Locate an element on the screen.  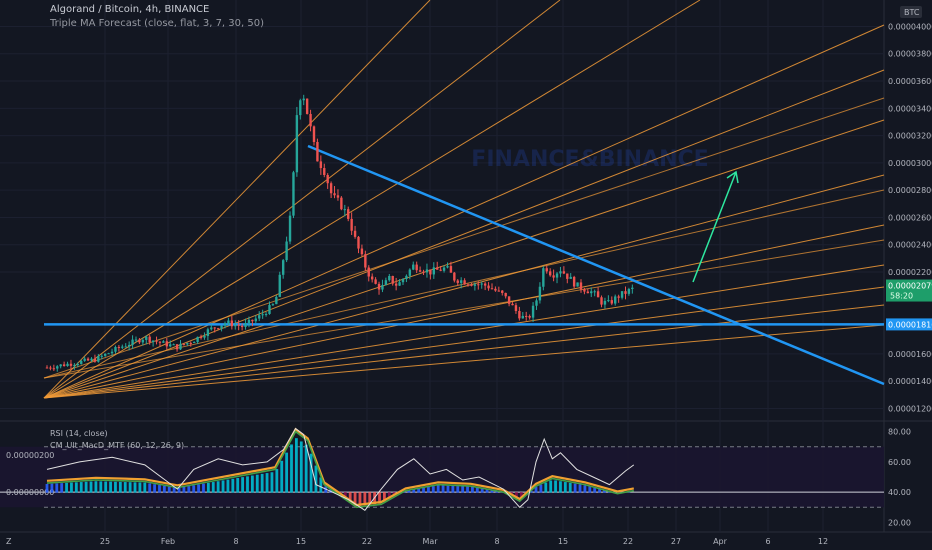
rsi-tick-label: 60.00 is located at coordinates (899, 462).